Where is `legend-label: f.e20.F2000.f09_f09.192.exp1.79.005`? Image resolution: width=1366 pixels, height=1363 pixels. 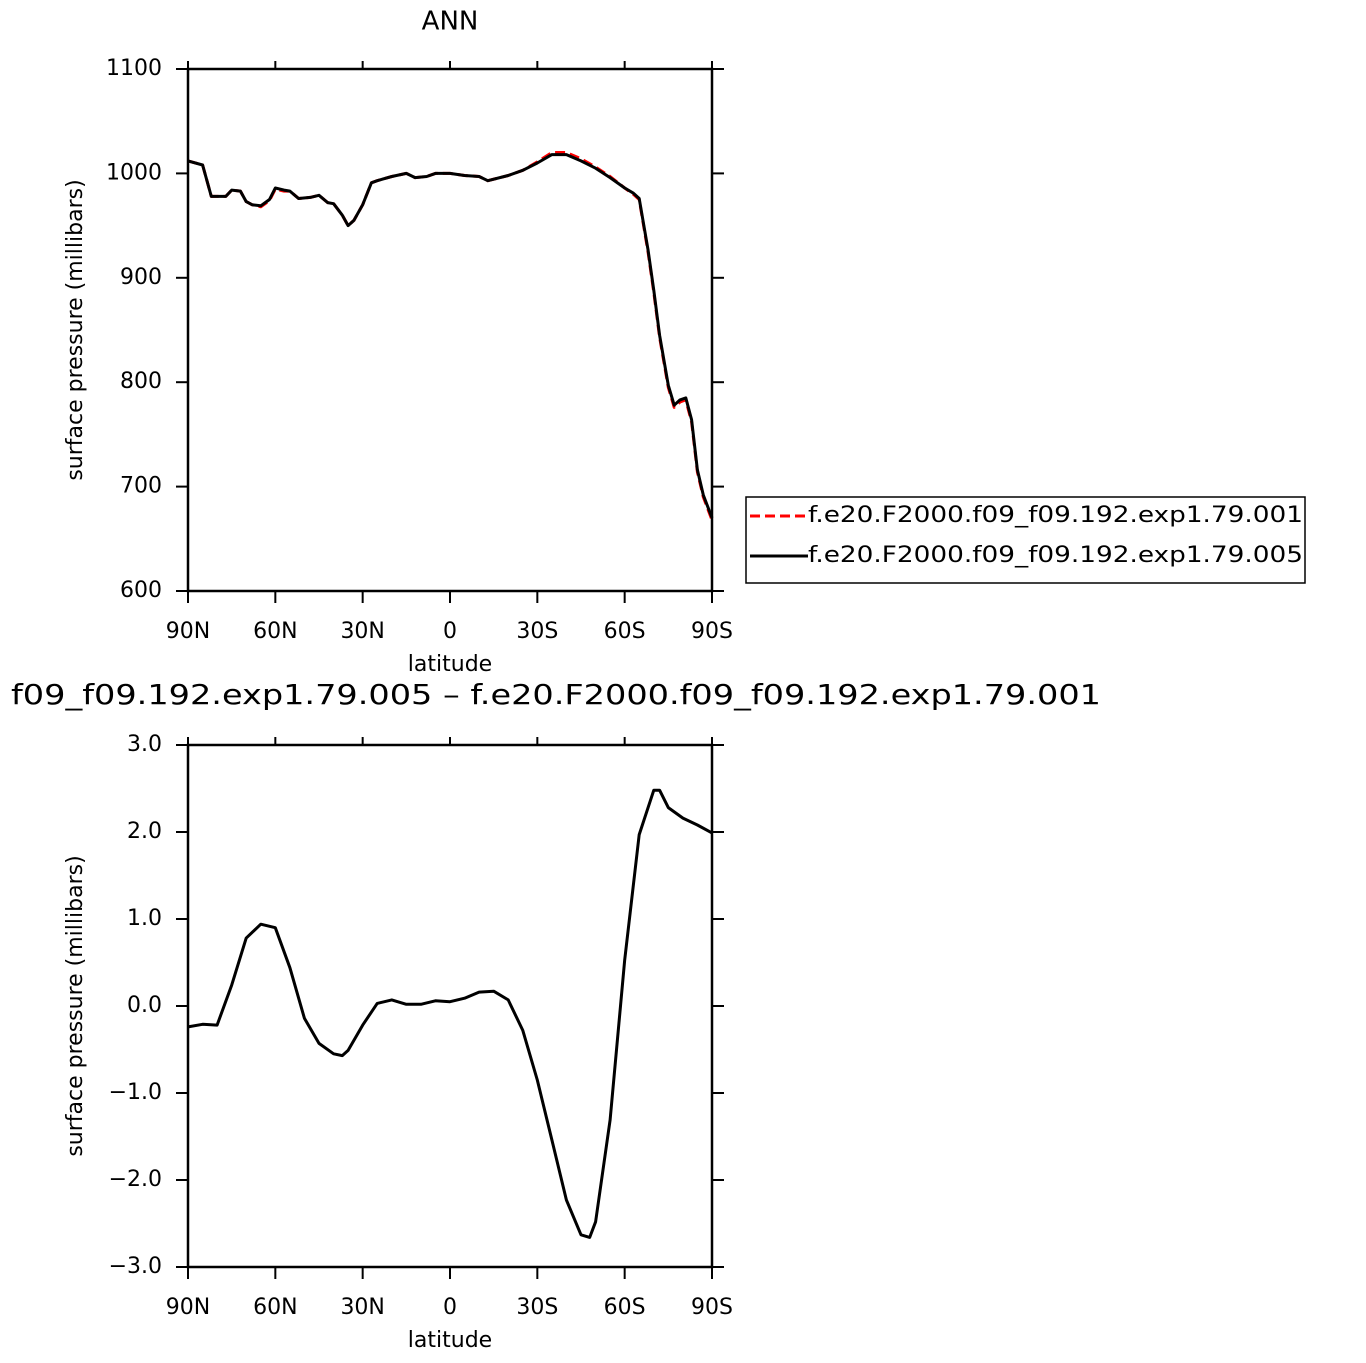 legend-label: f.e20.F2000.f09_f09.192.exp1.79.005 is located at coordinates (1055, 555).